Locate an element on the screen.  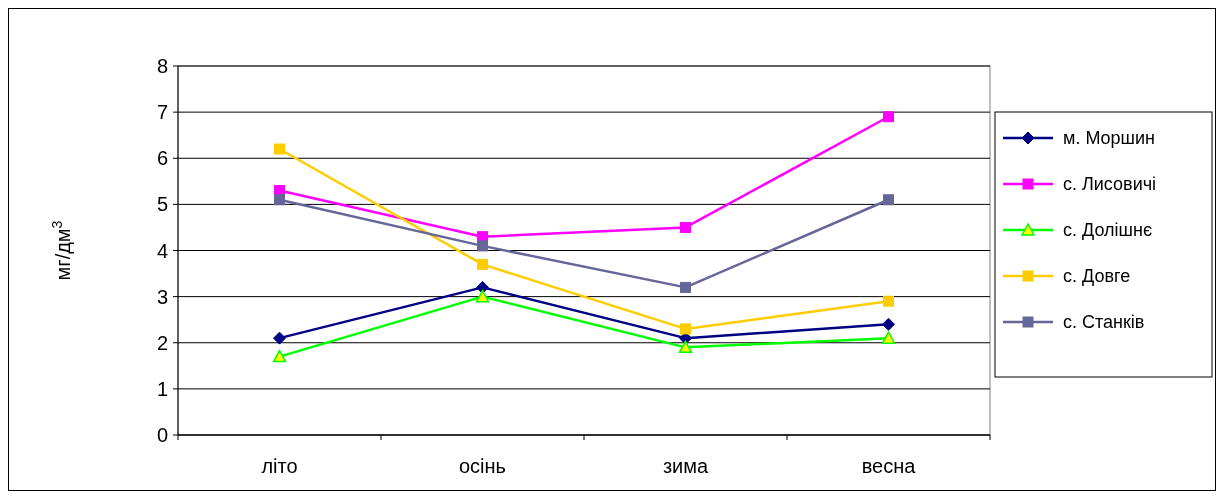
y-tick-label: 2 is located at coordinates (162, 342).